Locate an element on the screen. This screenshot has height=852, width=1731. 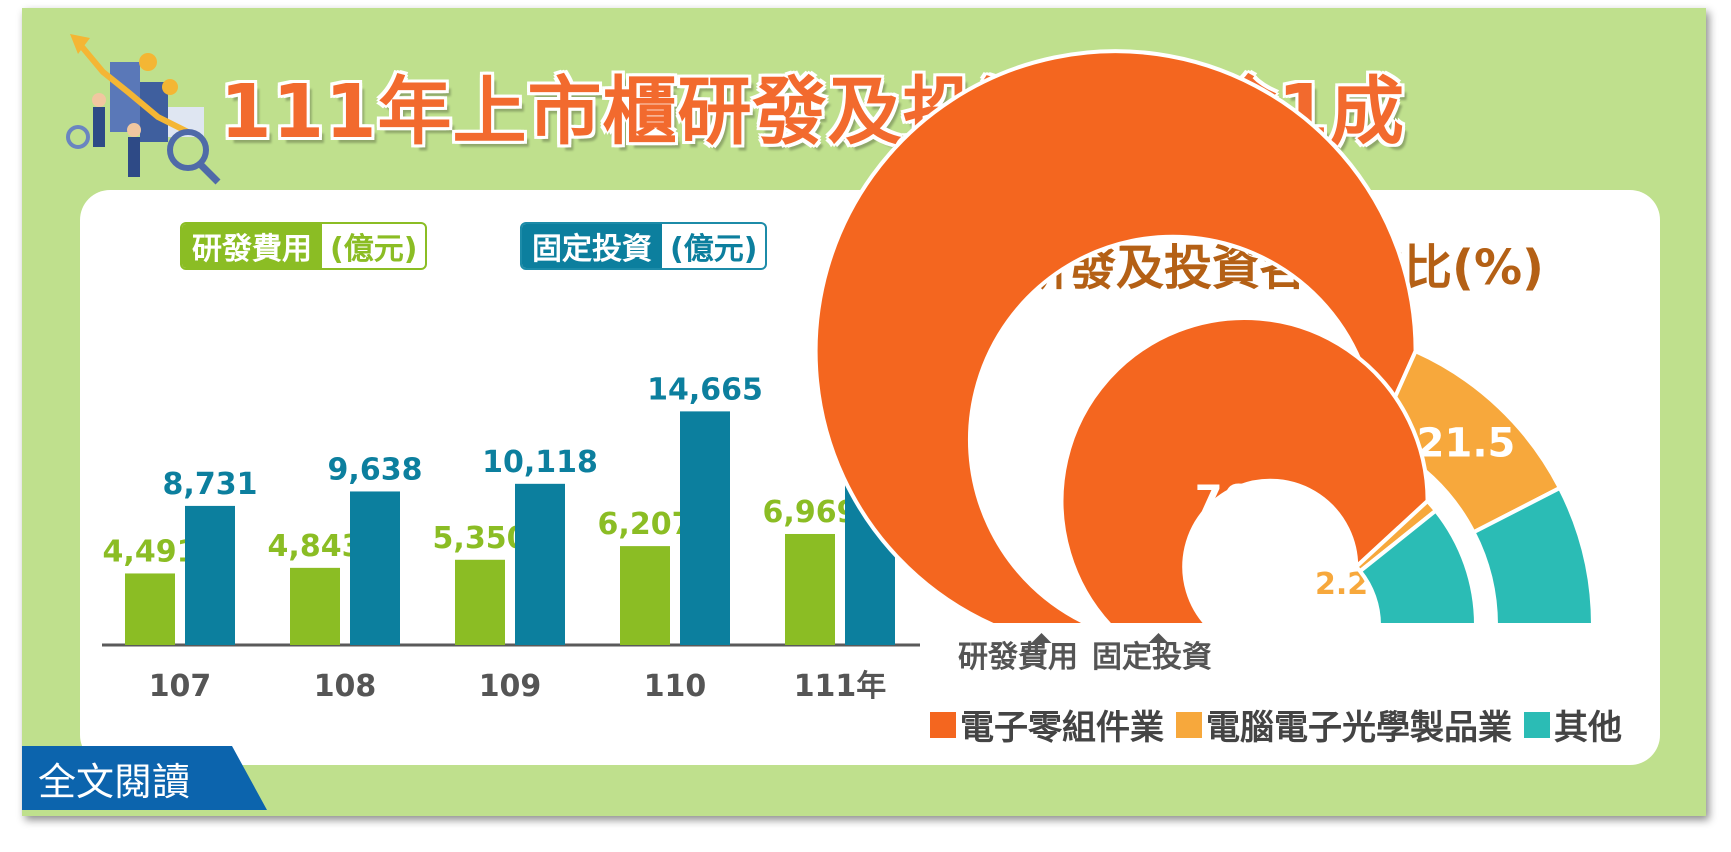
x-tick-label-2: 109 is located at coordinates (510, 686).